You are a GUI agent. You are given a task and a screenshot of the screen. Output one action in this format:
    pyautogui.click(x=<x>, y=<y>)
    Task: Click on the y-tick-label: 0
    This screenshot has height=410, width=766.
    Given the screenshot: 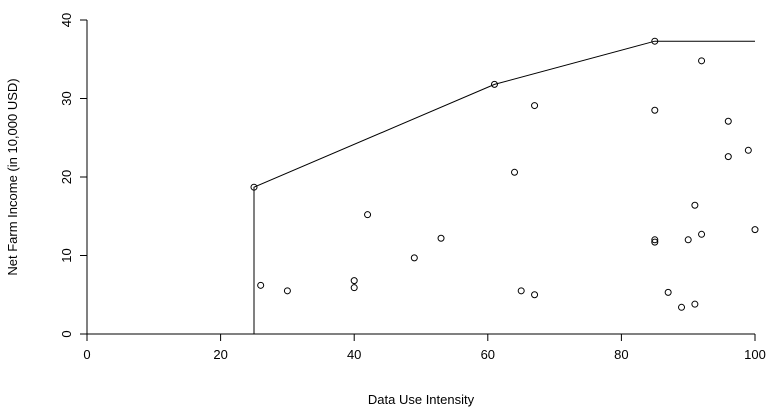 What is the action you would take?
    pyautogui.click(x=66, y=333)
    